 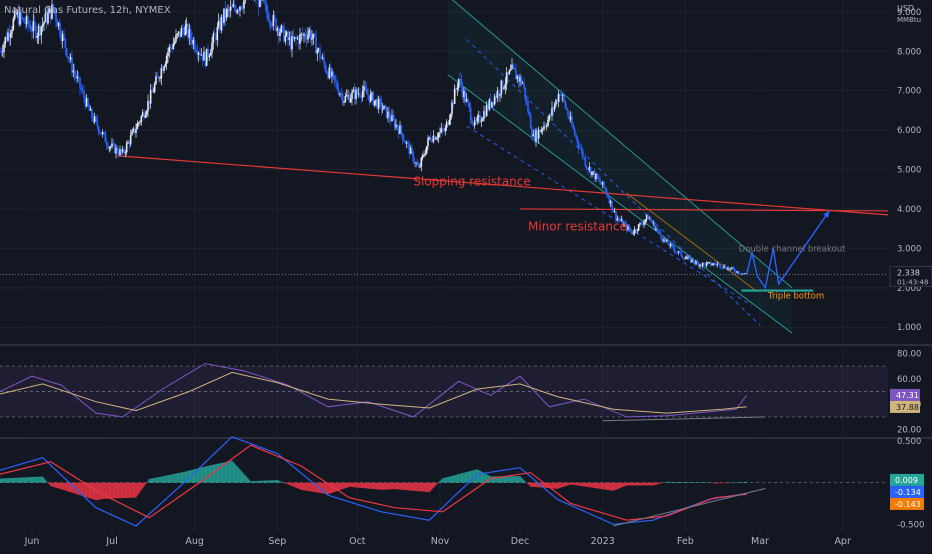 What do you see at coordinates (357, 541) in the screenshot?
I see `time-axis-label: Oct` at bounding box center [357, 541].